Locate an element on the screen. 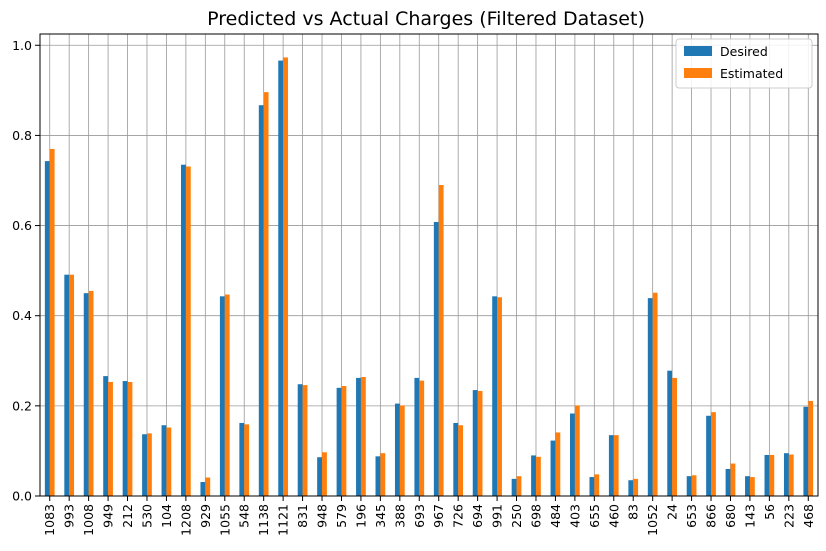 The image size is (826, 551). x-tick-label: 24 is located at coordinates (672, 512).